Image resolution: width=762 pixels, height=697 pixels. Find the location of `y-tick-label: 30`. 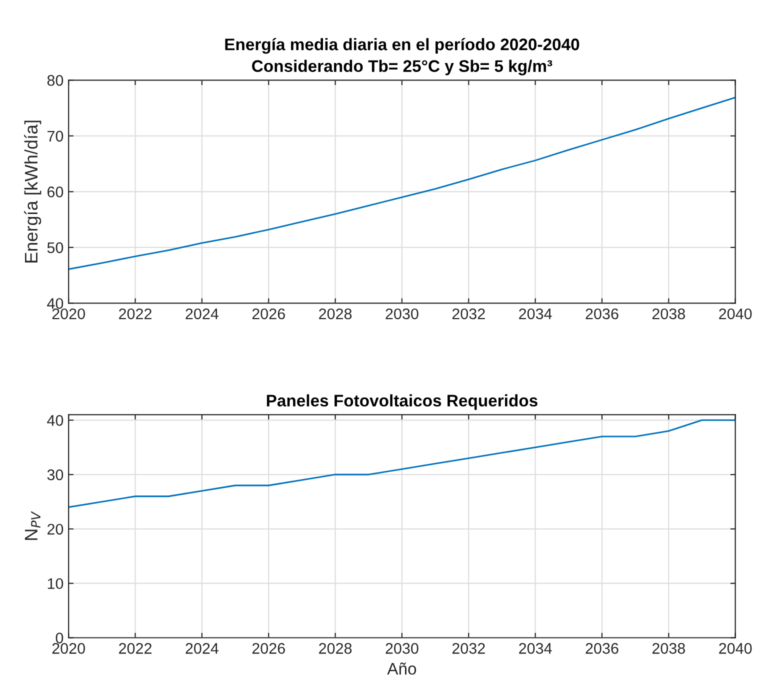

y-tick-label: 30 is located at coordinates (55, 474).